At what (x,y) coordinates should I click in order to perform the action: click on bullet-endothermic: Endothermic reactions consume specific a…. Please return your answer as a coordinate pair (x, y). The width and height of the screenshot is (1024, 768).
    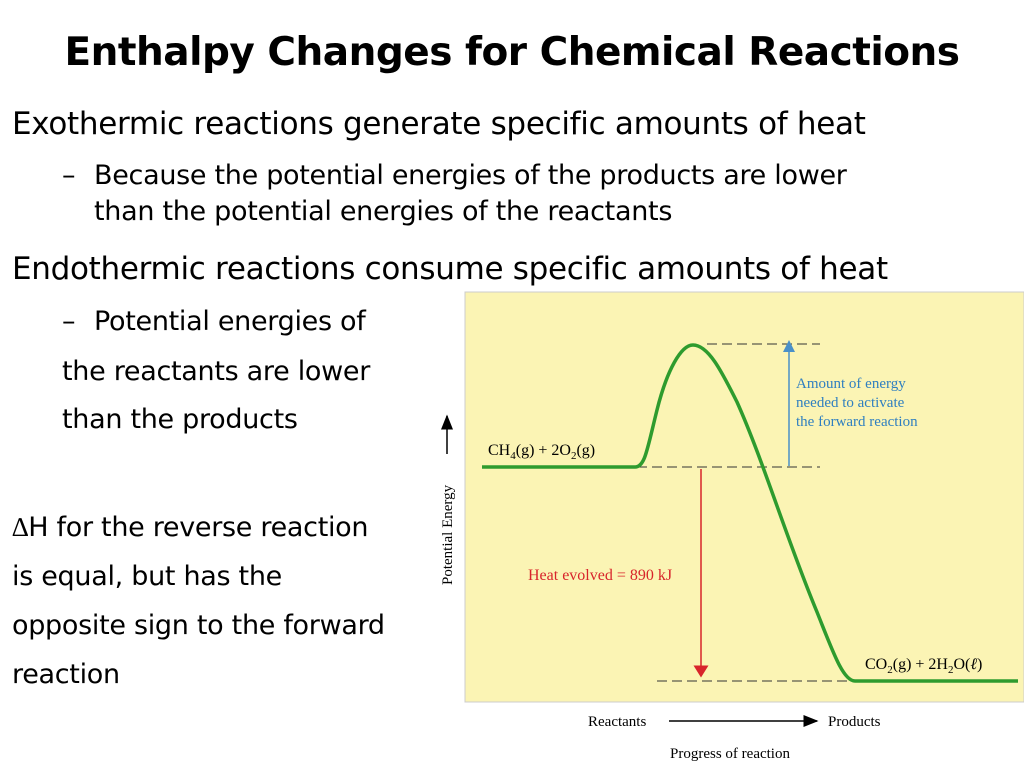
    Looking at the image, I should click on (450, 269).